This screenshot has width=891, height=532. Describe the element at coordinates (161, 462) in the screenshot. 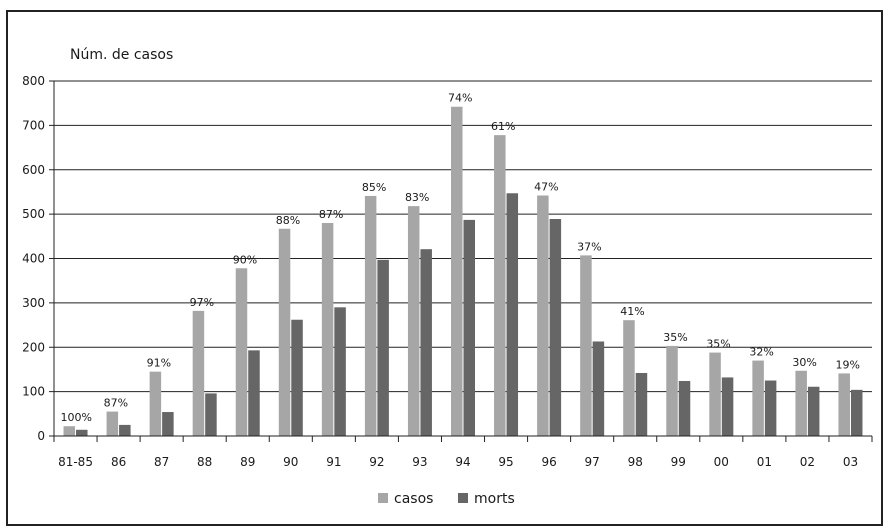

I see `x-tick-label: 87` at that location.